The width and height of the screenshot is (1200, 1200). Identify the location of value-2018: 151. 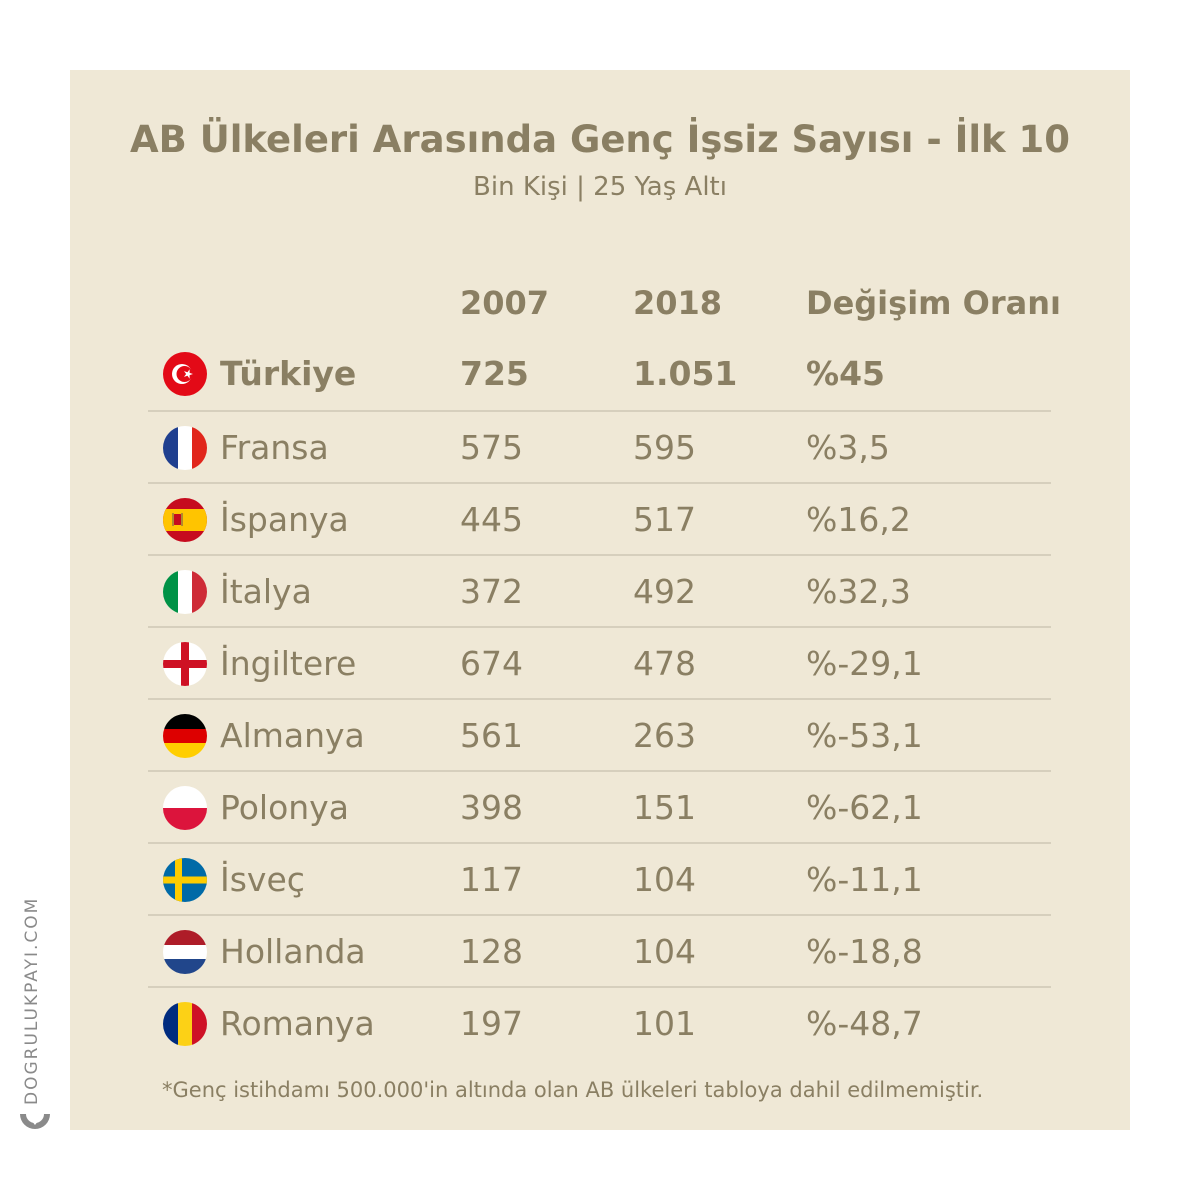
(664, 807).